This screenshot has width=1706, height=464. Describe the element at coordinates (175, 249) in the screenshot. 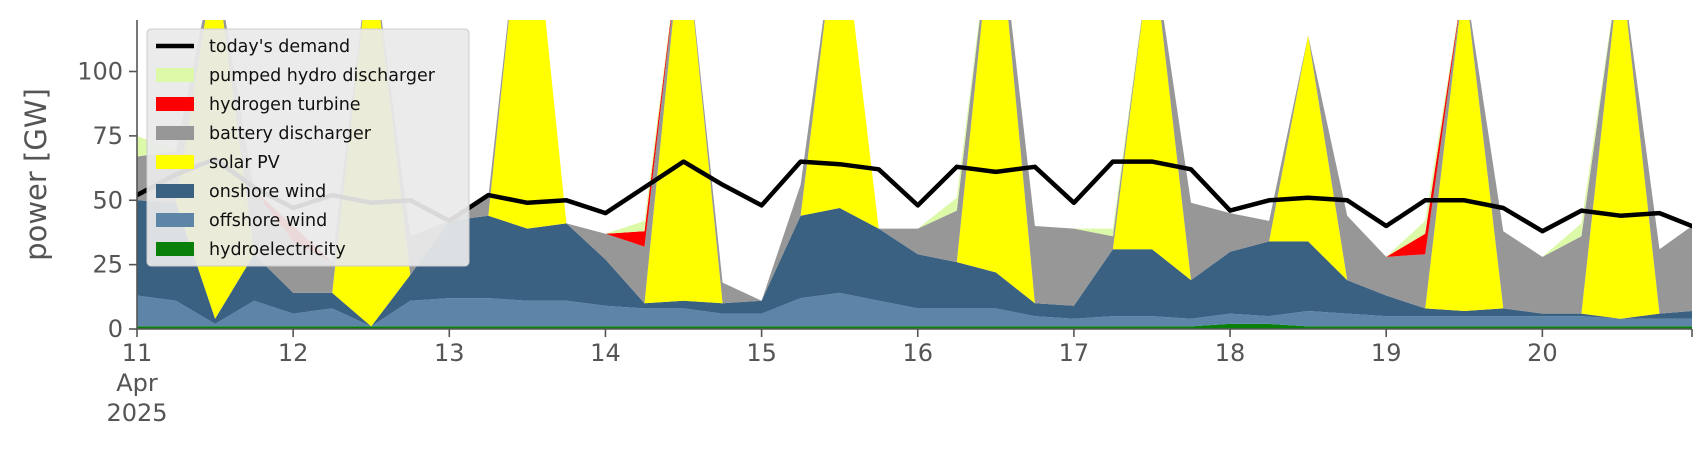

I see `legend-swatch-hydroelectricity` at that location.